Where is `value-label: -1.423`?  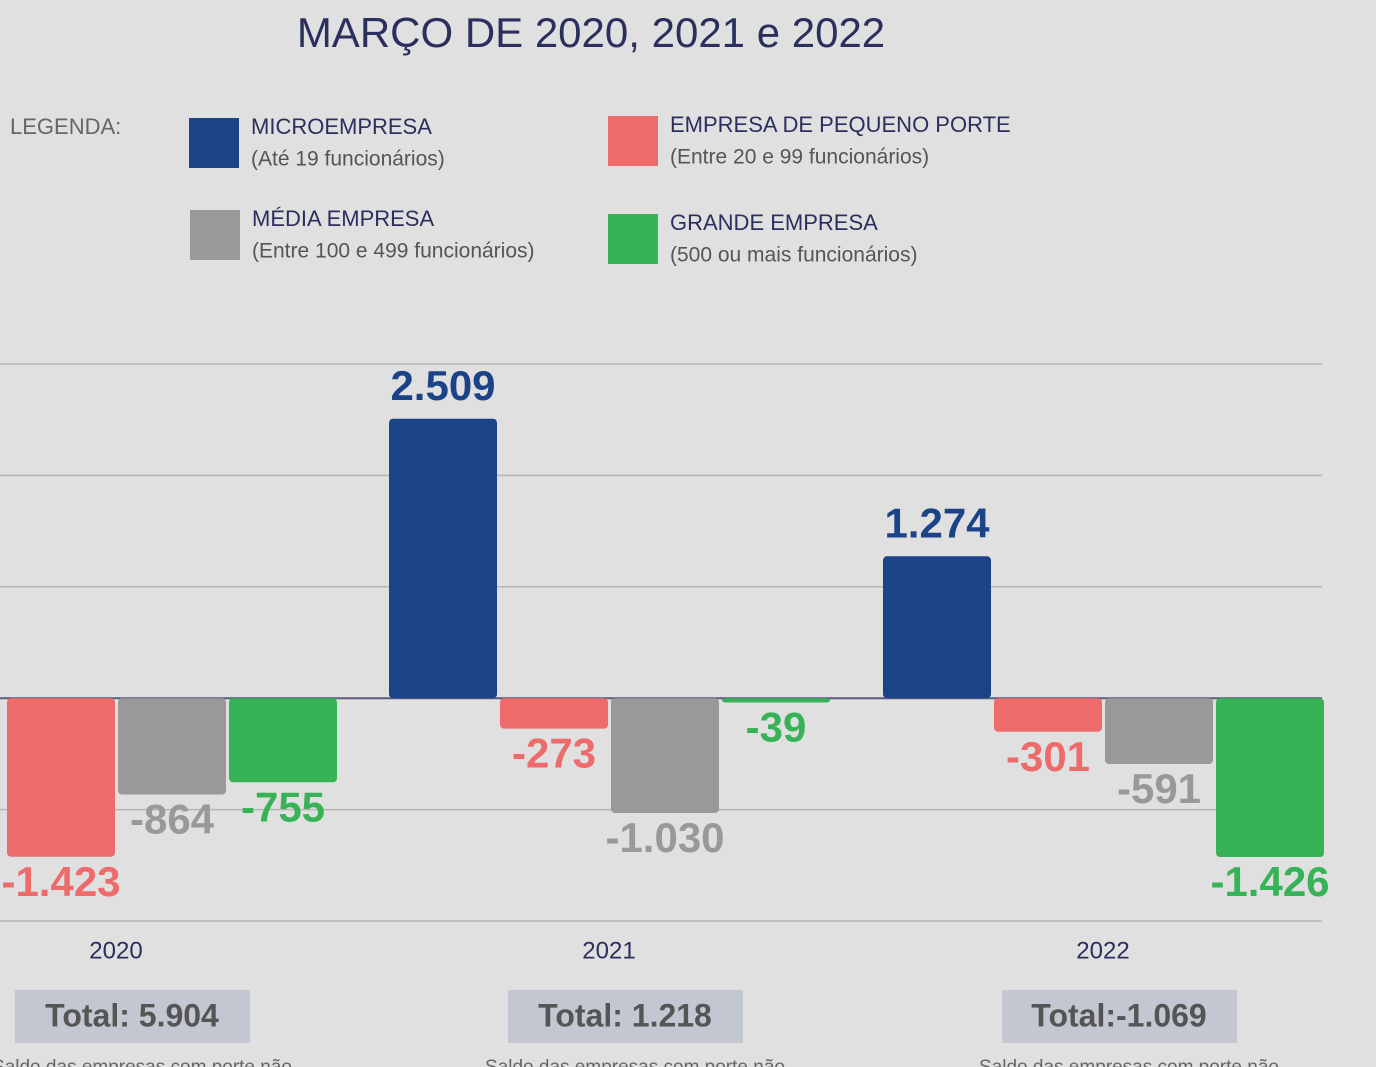
value-label: -1.423 is located at coordinates (60, 881).